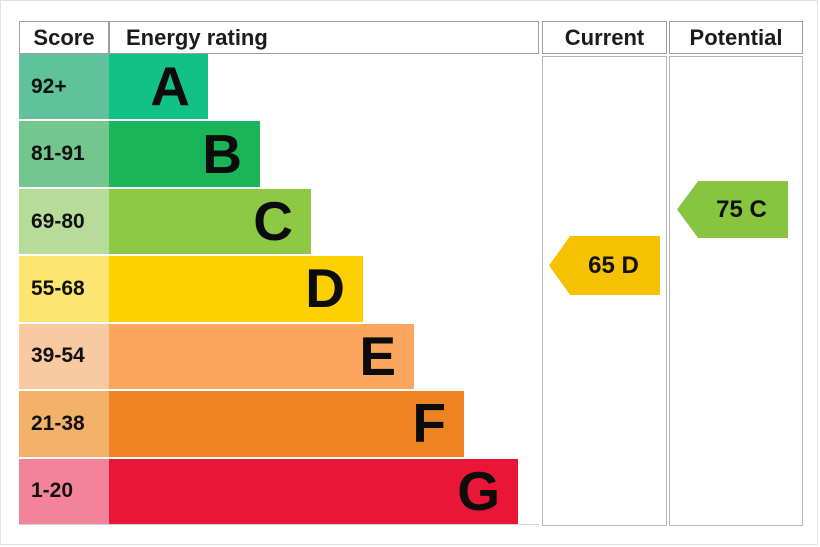  I want to click on band-bar-e: E, so click(261, 356).